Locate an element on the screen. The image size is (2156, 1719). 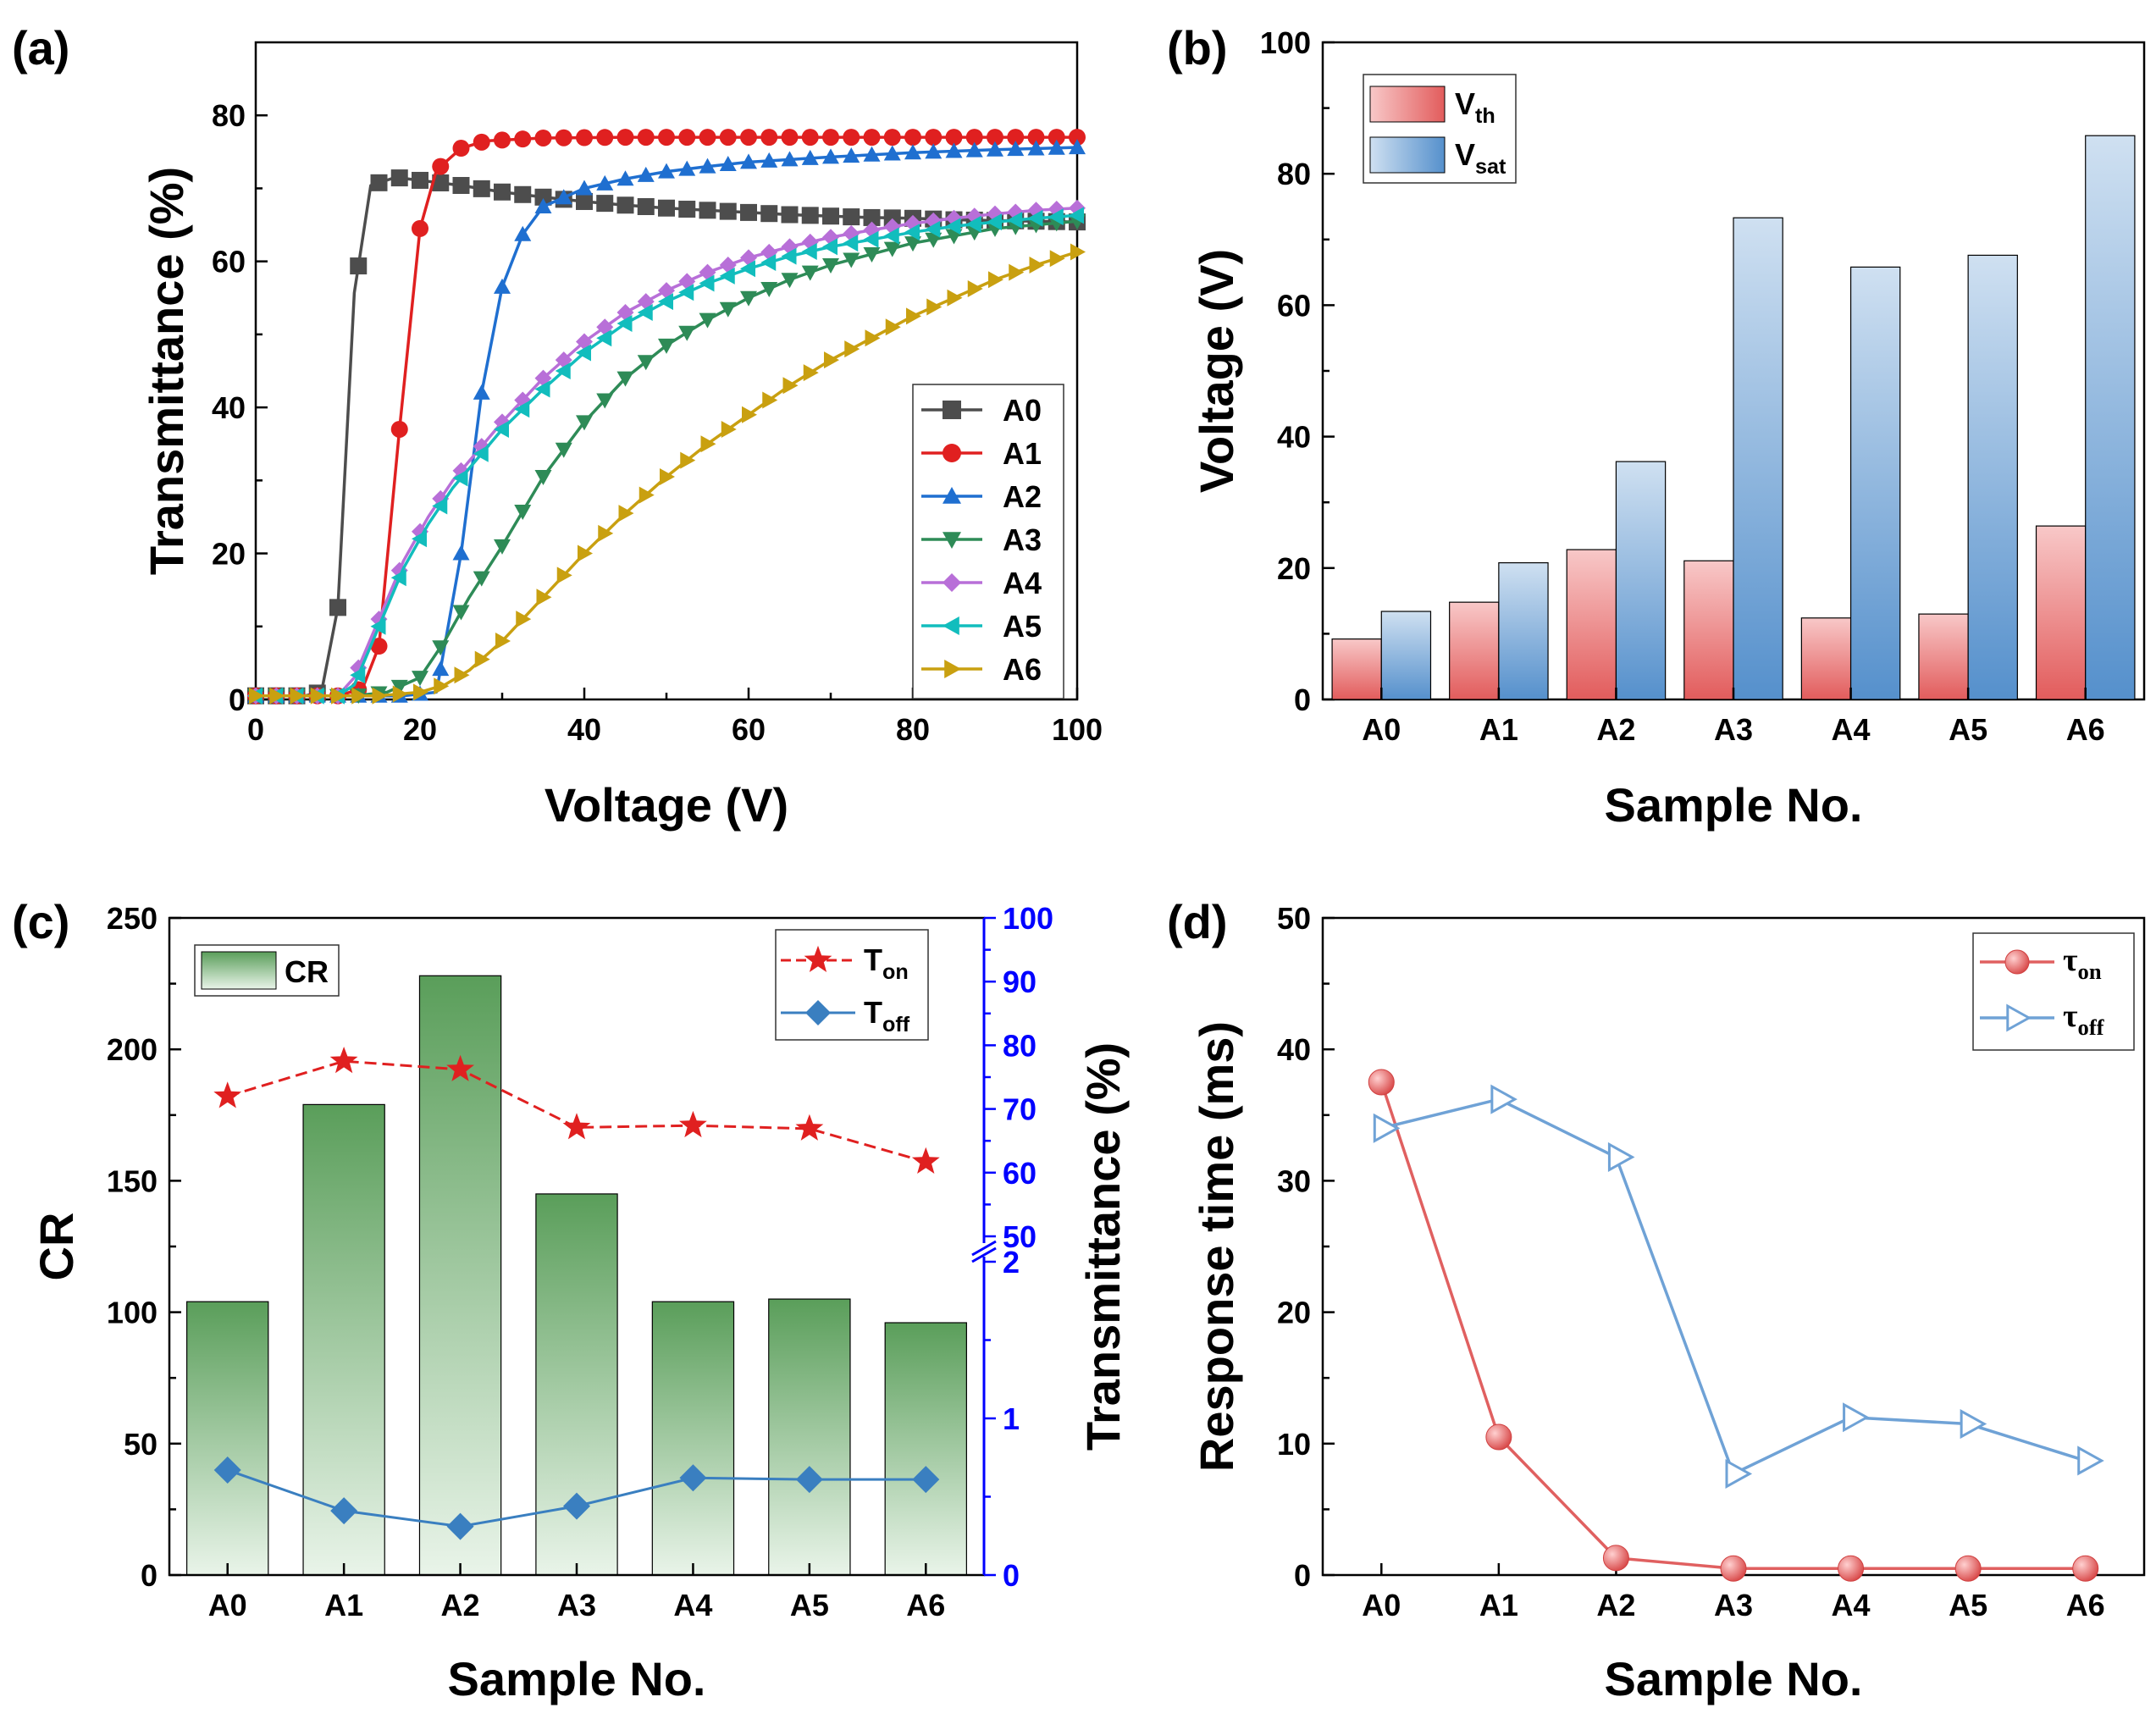
panel-c-right-y-tick-label: 80 is located at coordinates (1020, 1046).